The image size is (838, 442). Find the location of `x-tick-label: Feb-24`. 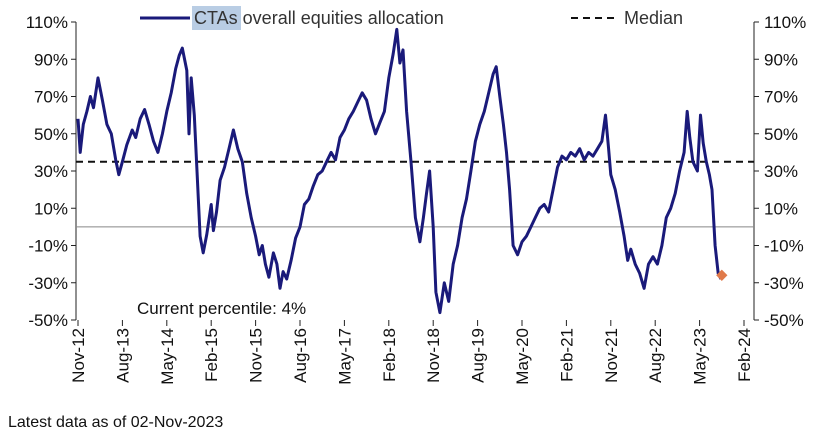

x-tick-label: Feb-24 is located at coordinates (744, 355).